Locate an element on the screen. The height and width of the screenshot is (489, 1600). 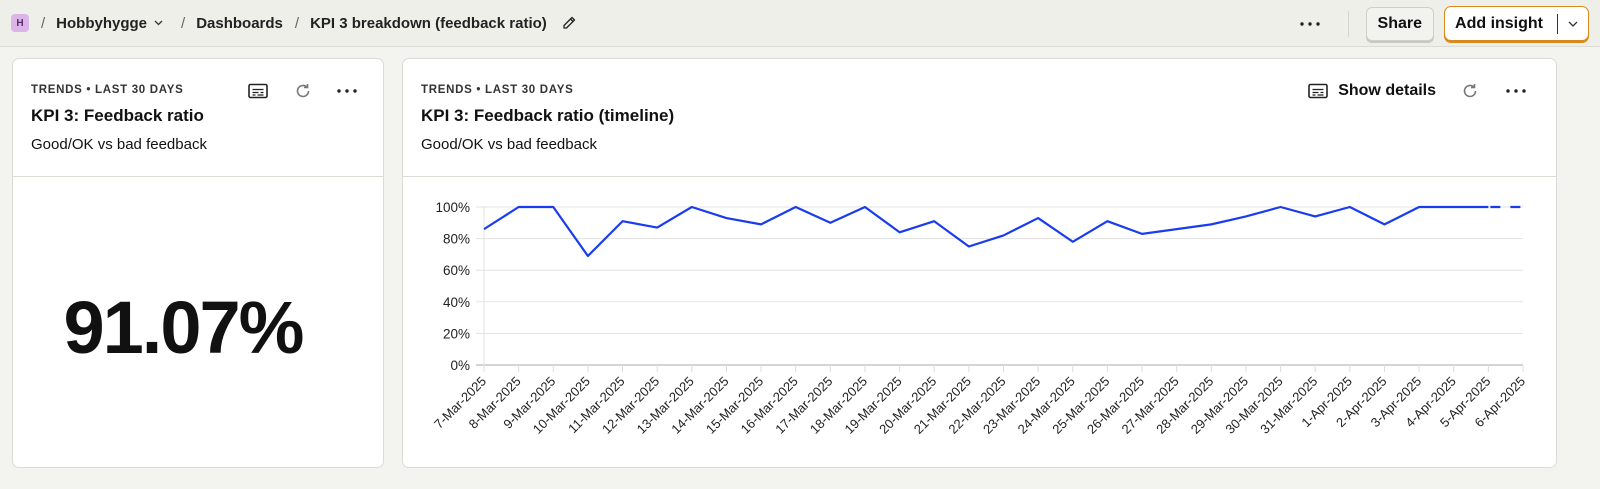
y-tick-label: 100% is located at coordinates (452, 207).